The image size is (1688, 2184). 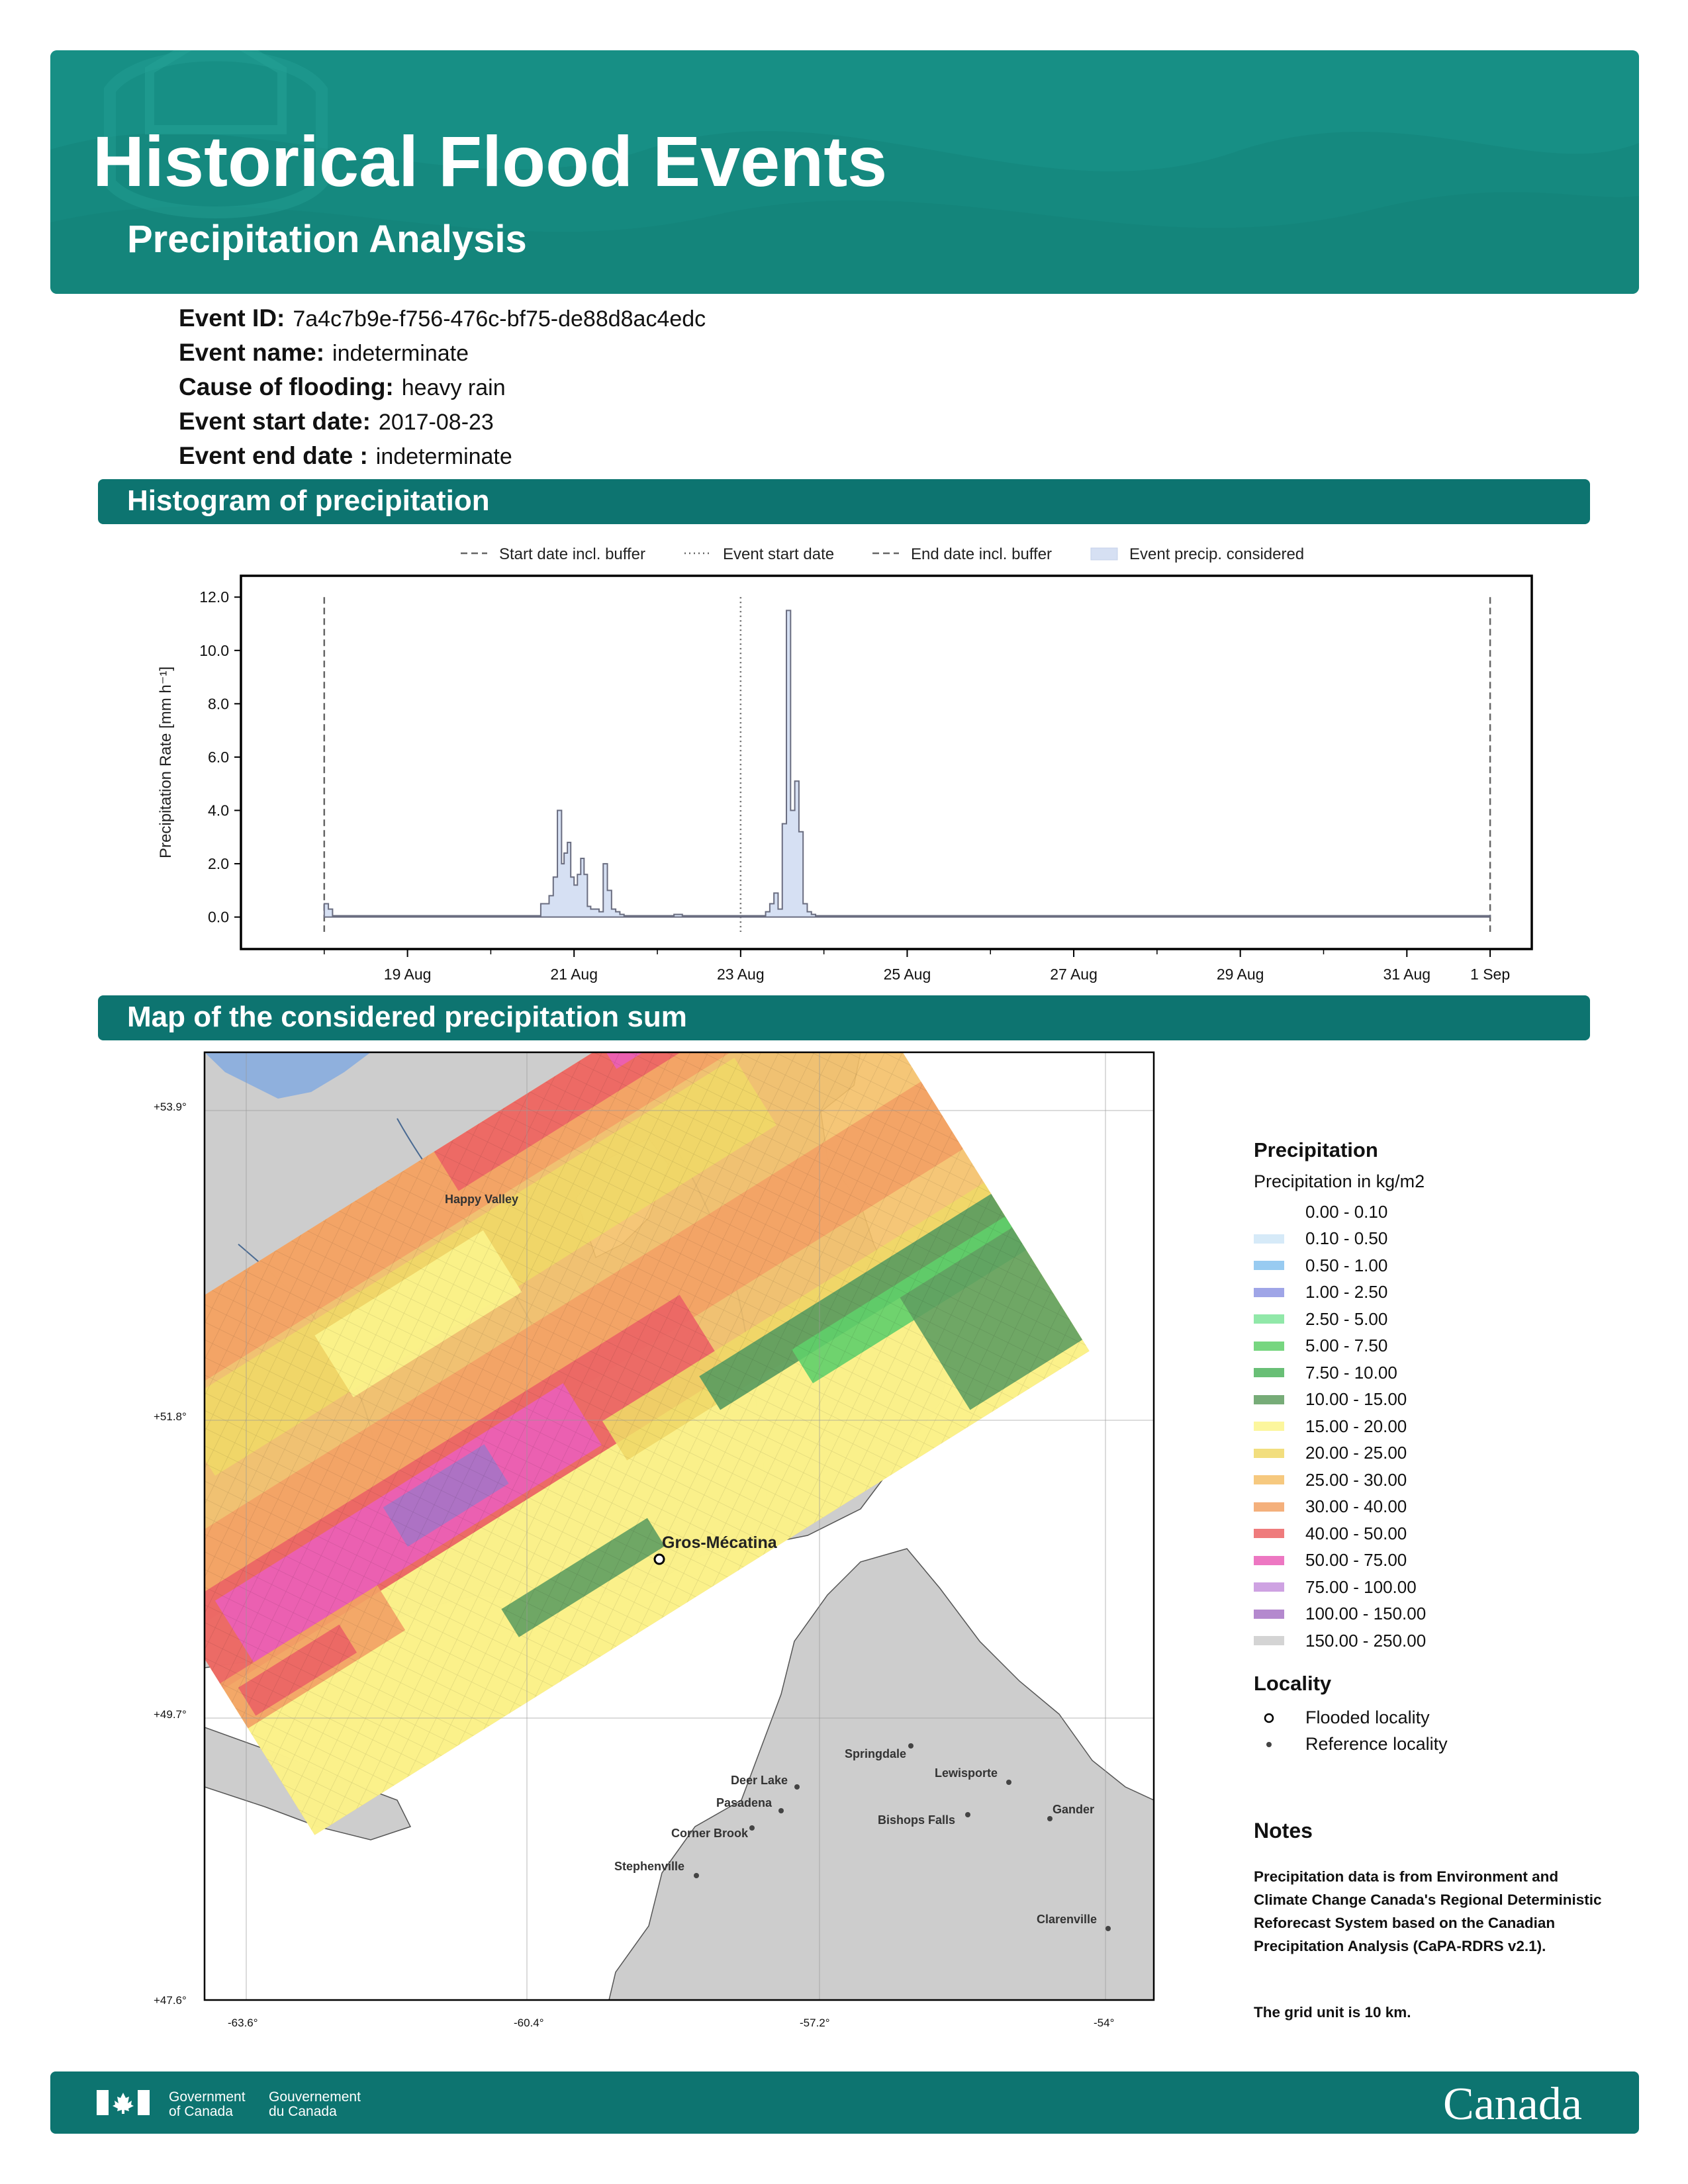 I want to click on y-tick-label: 6.0, so click(x=218, y=758).